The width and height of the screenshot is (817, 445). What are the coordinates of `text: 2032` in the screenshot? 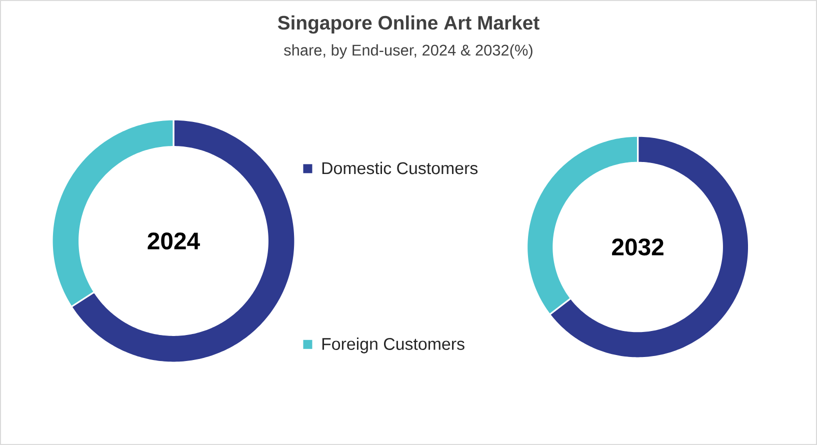 It's located at (638, 247).